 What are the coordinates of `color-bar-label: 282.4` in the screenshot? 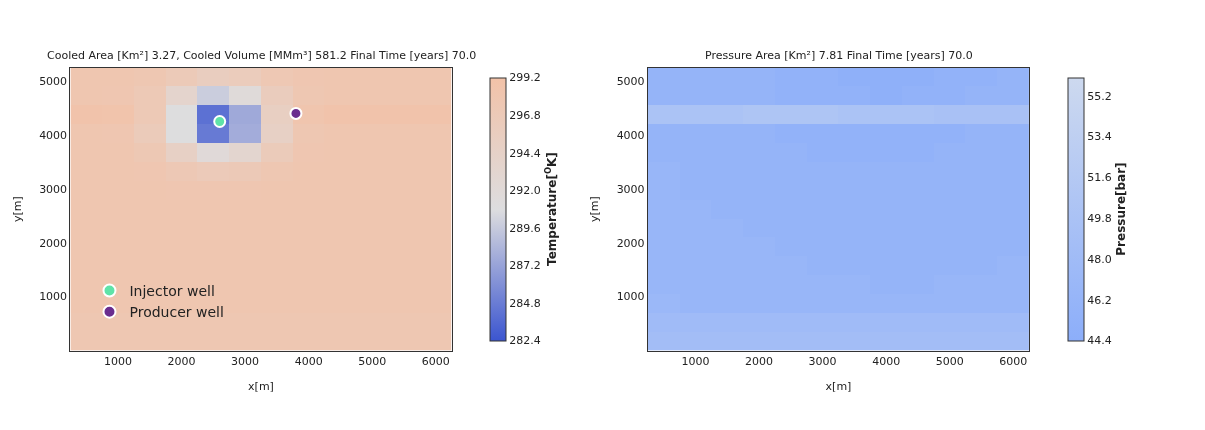 It's located at (525, 341).